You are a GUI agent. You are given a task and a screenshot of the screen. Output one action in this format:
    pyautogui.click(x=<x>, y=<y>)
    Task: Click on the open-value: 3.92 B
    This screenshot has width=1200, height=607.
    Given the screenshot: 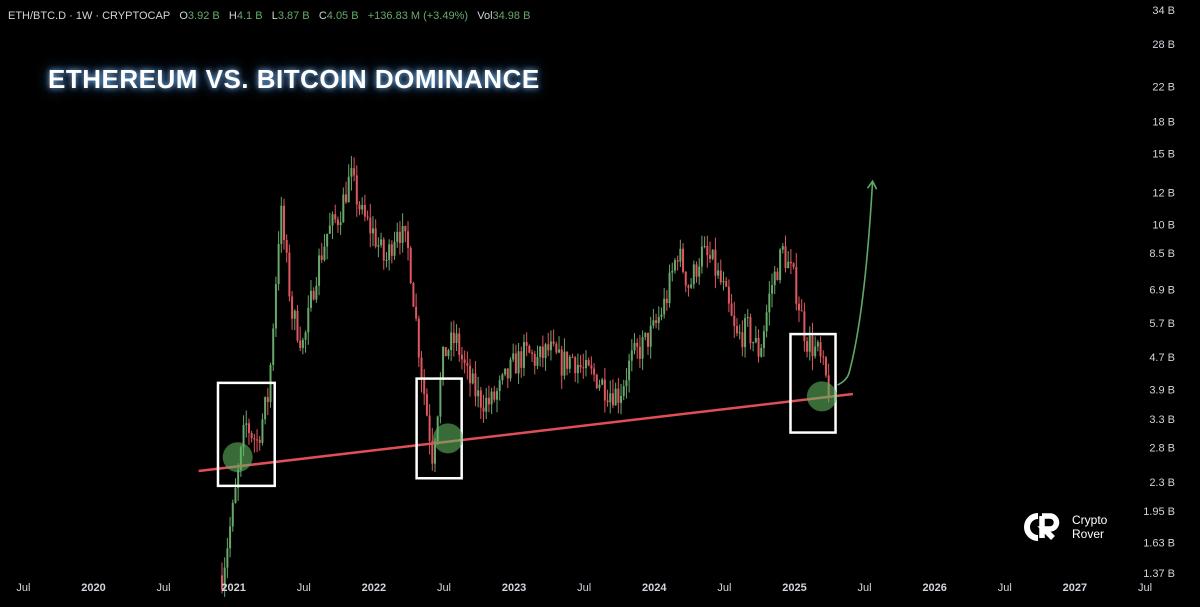 What is the action you would take?
    pyautogui.click(x=203, y=16)
    